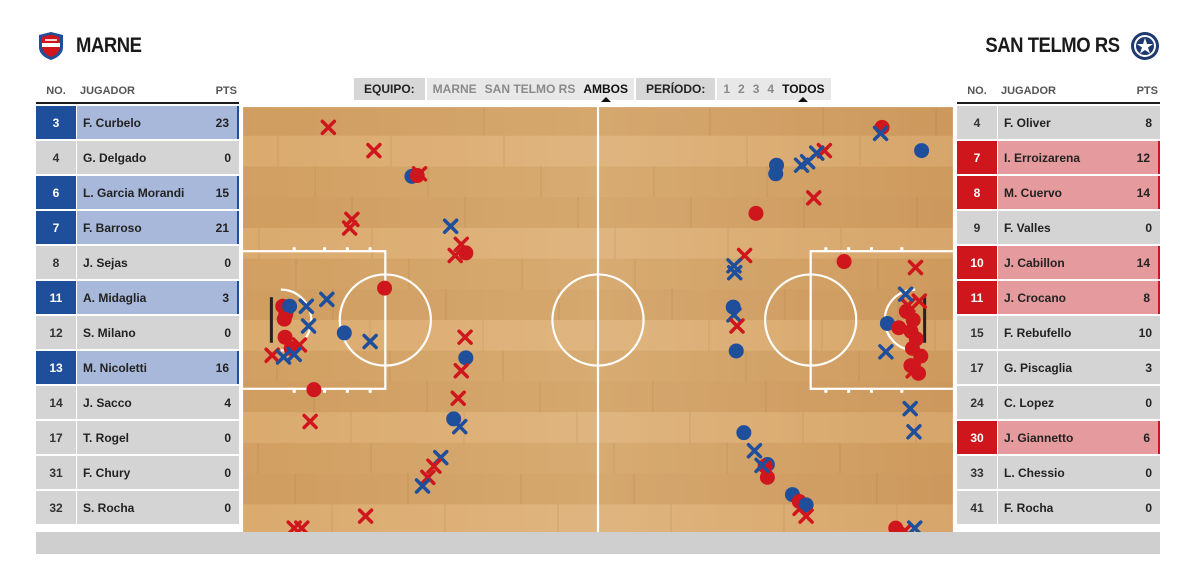  I want to click on player-number: 3, so click(56, 122).